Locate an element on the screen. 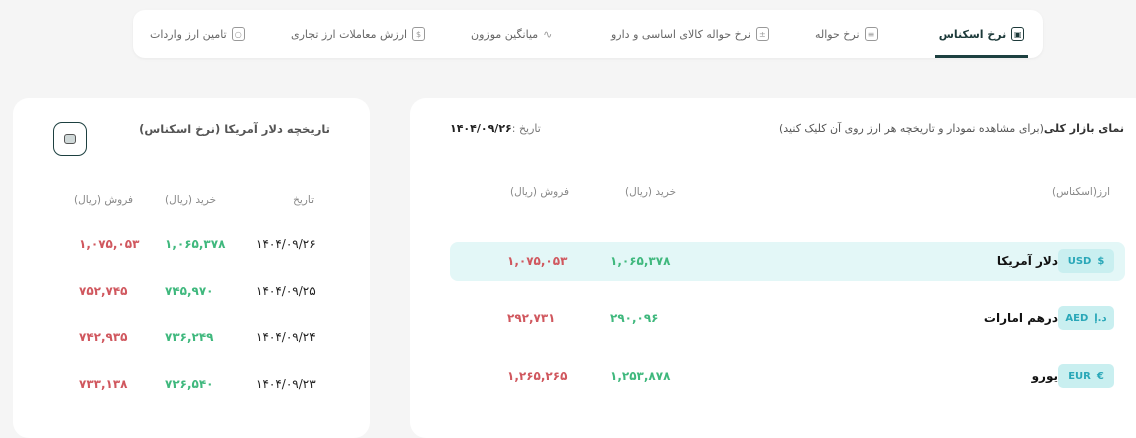 The image size is (1136, 438). col-buy: خرید (ریال) is located at coordinates (651, 192).